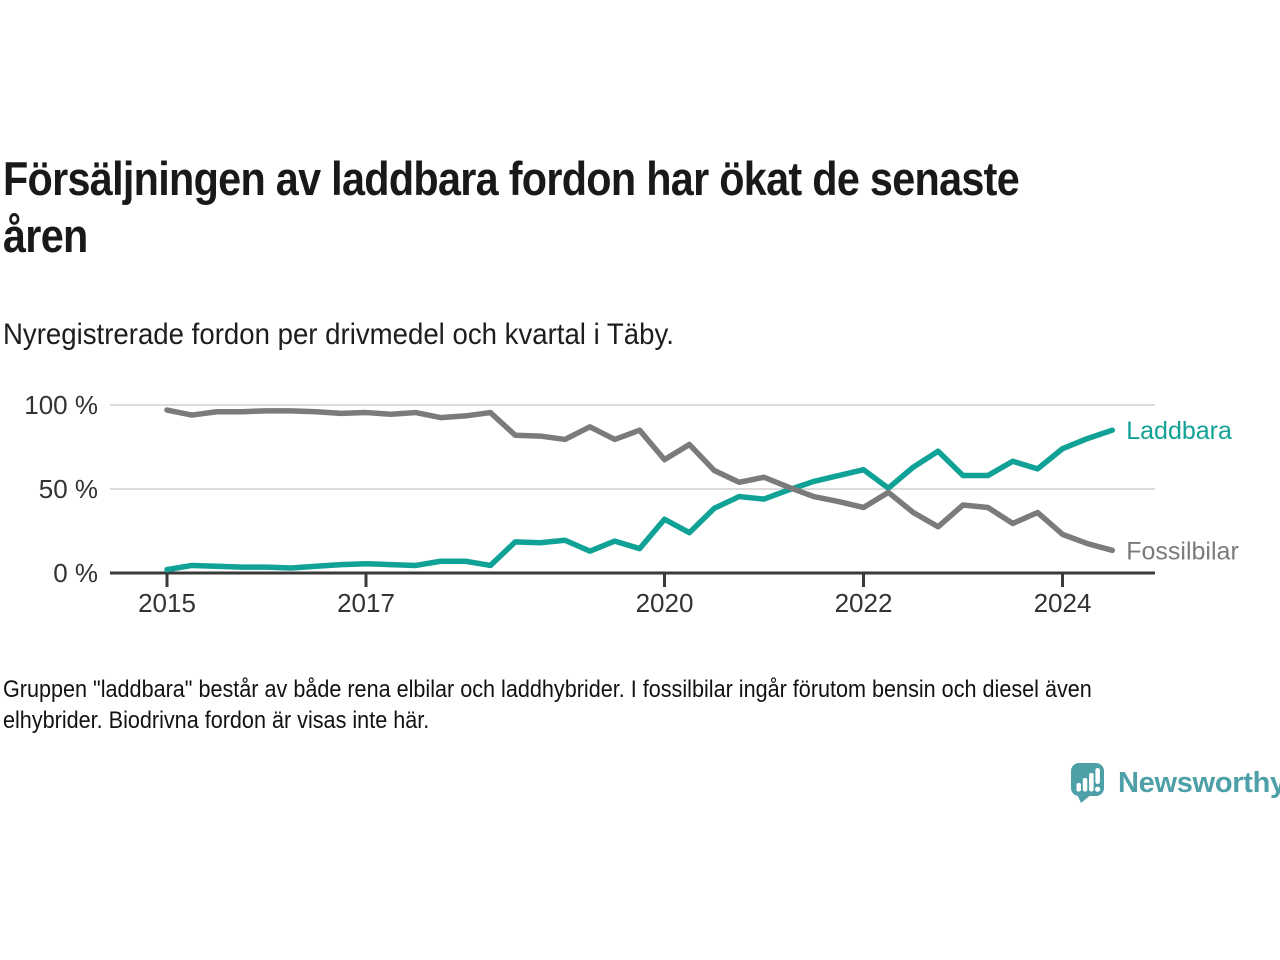 The image size is (1280, 960). I want to click on x-axis-label: 2015, so click(167, 603).